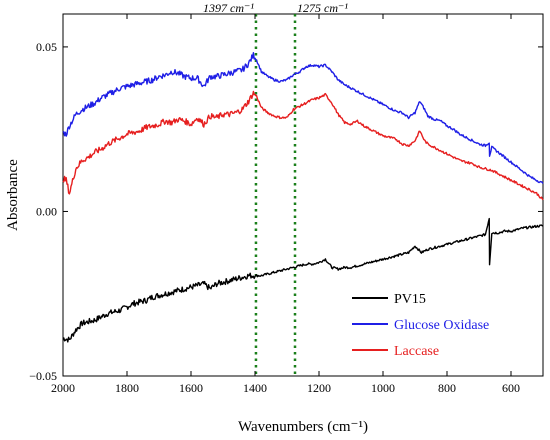 The width and height of the screenshot is (550, 440). What do you see at coordinates (447, 388) in the screenshot?
I see `x-tick-label-6: 800` at bounding box center [447, 388].